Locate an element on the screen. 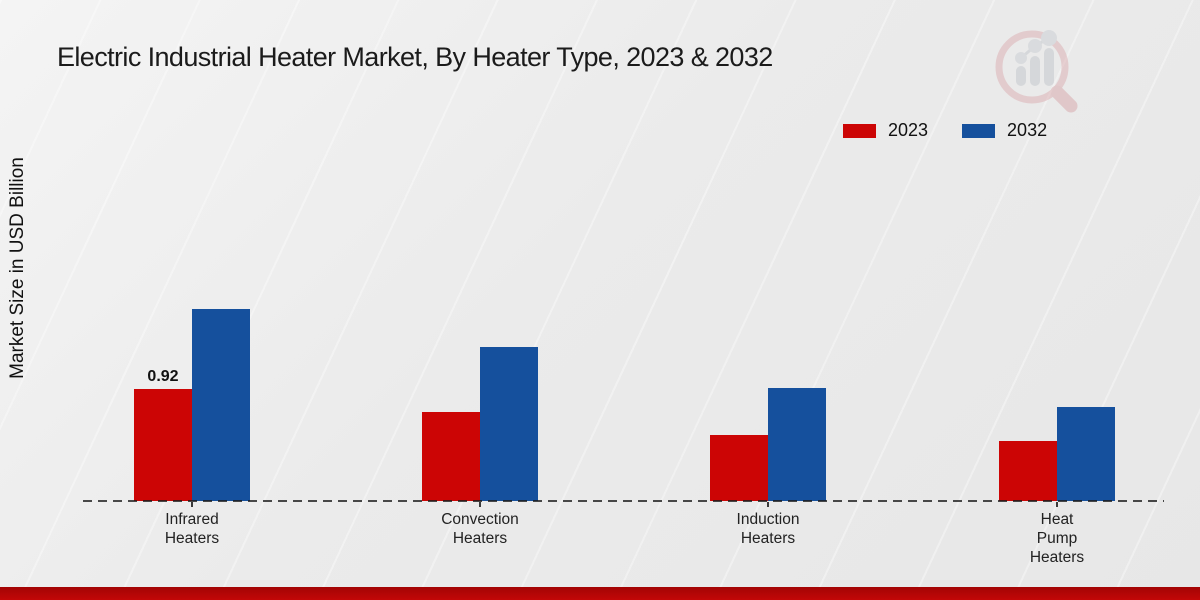 The height and width of the screenshot is (600, 1200). x-tick-convection-heaters is located at coordinates (480, 504).